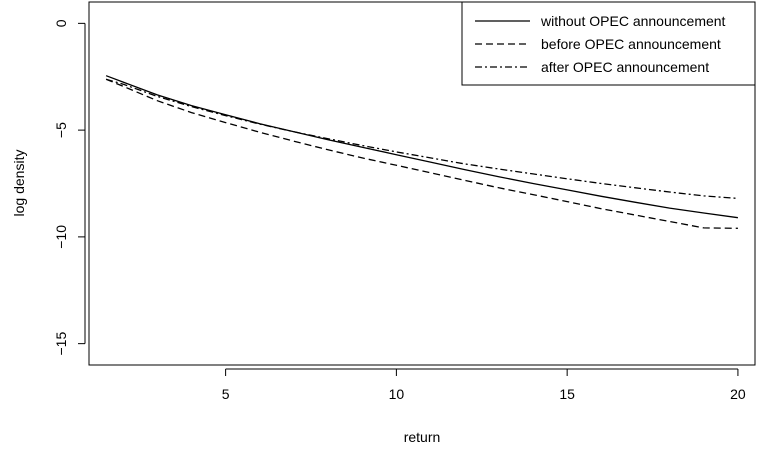 This screenshot has width=759, height=451. Describe the element at coordinates (422, 437) in the screenshot. I see `x-axis-label: return` at that location.